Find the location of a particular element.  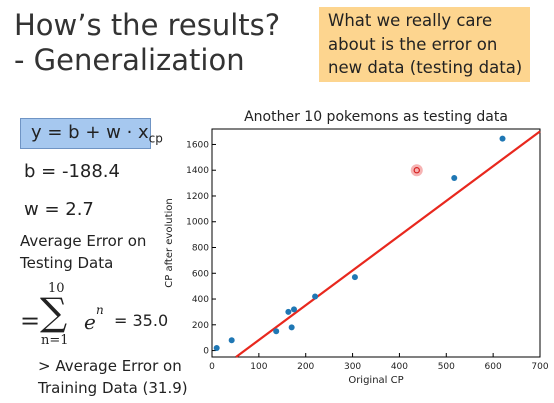

outlier-halo is located at coordinates (416, 170).